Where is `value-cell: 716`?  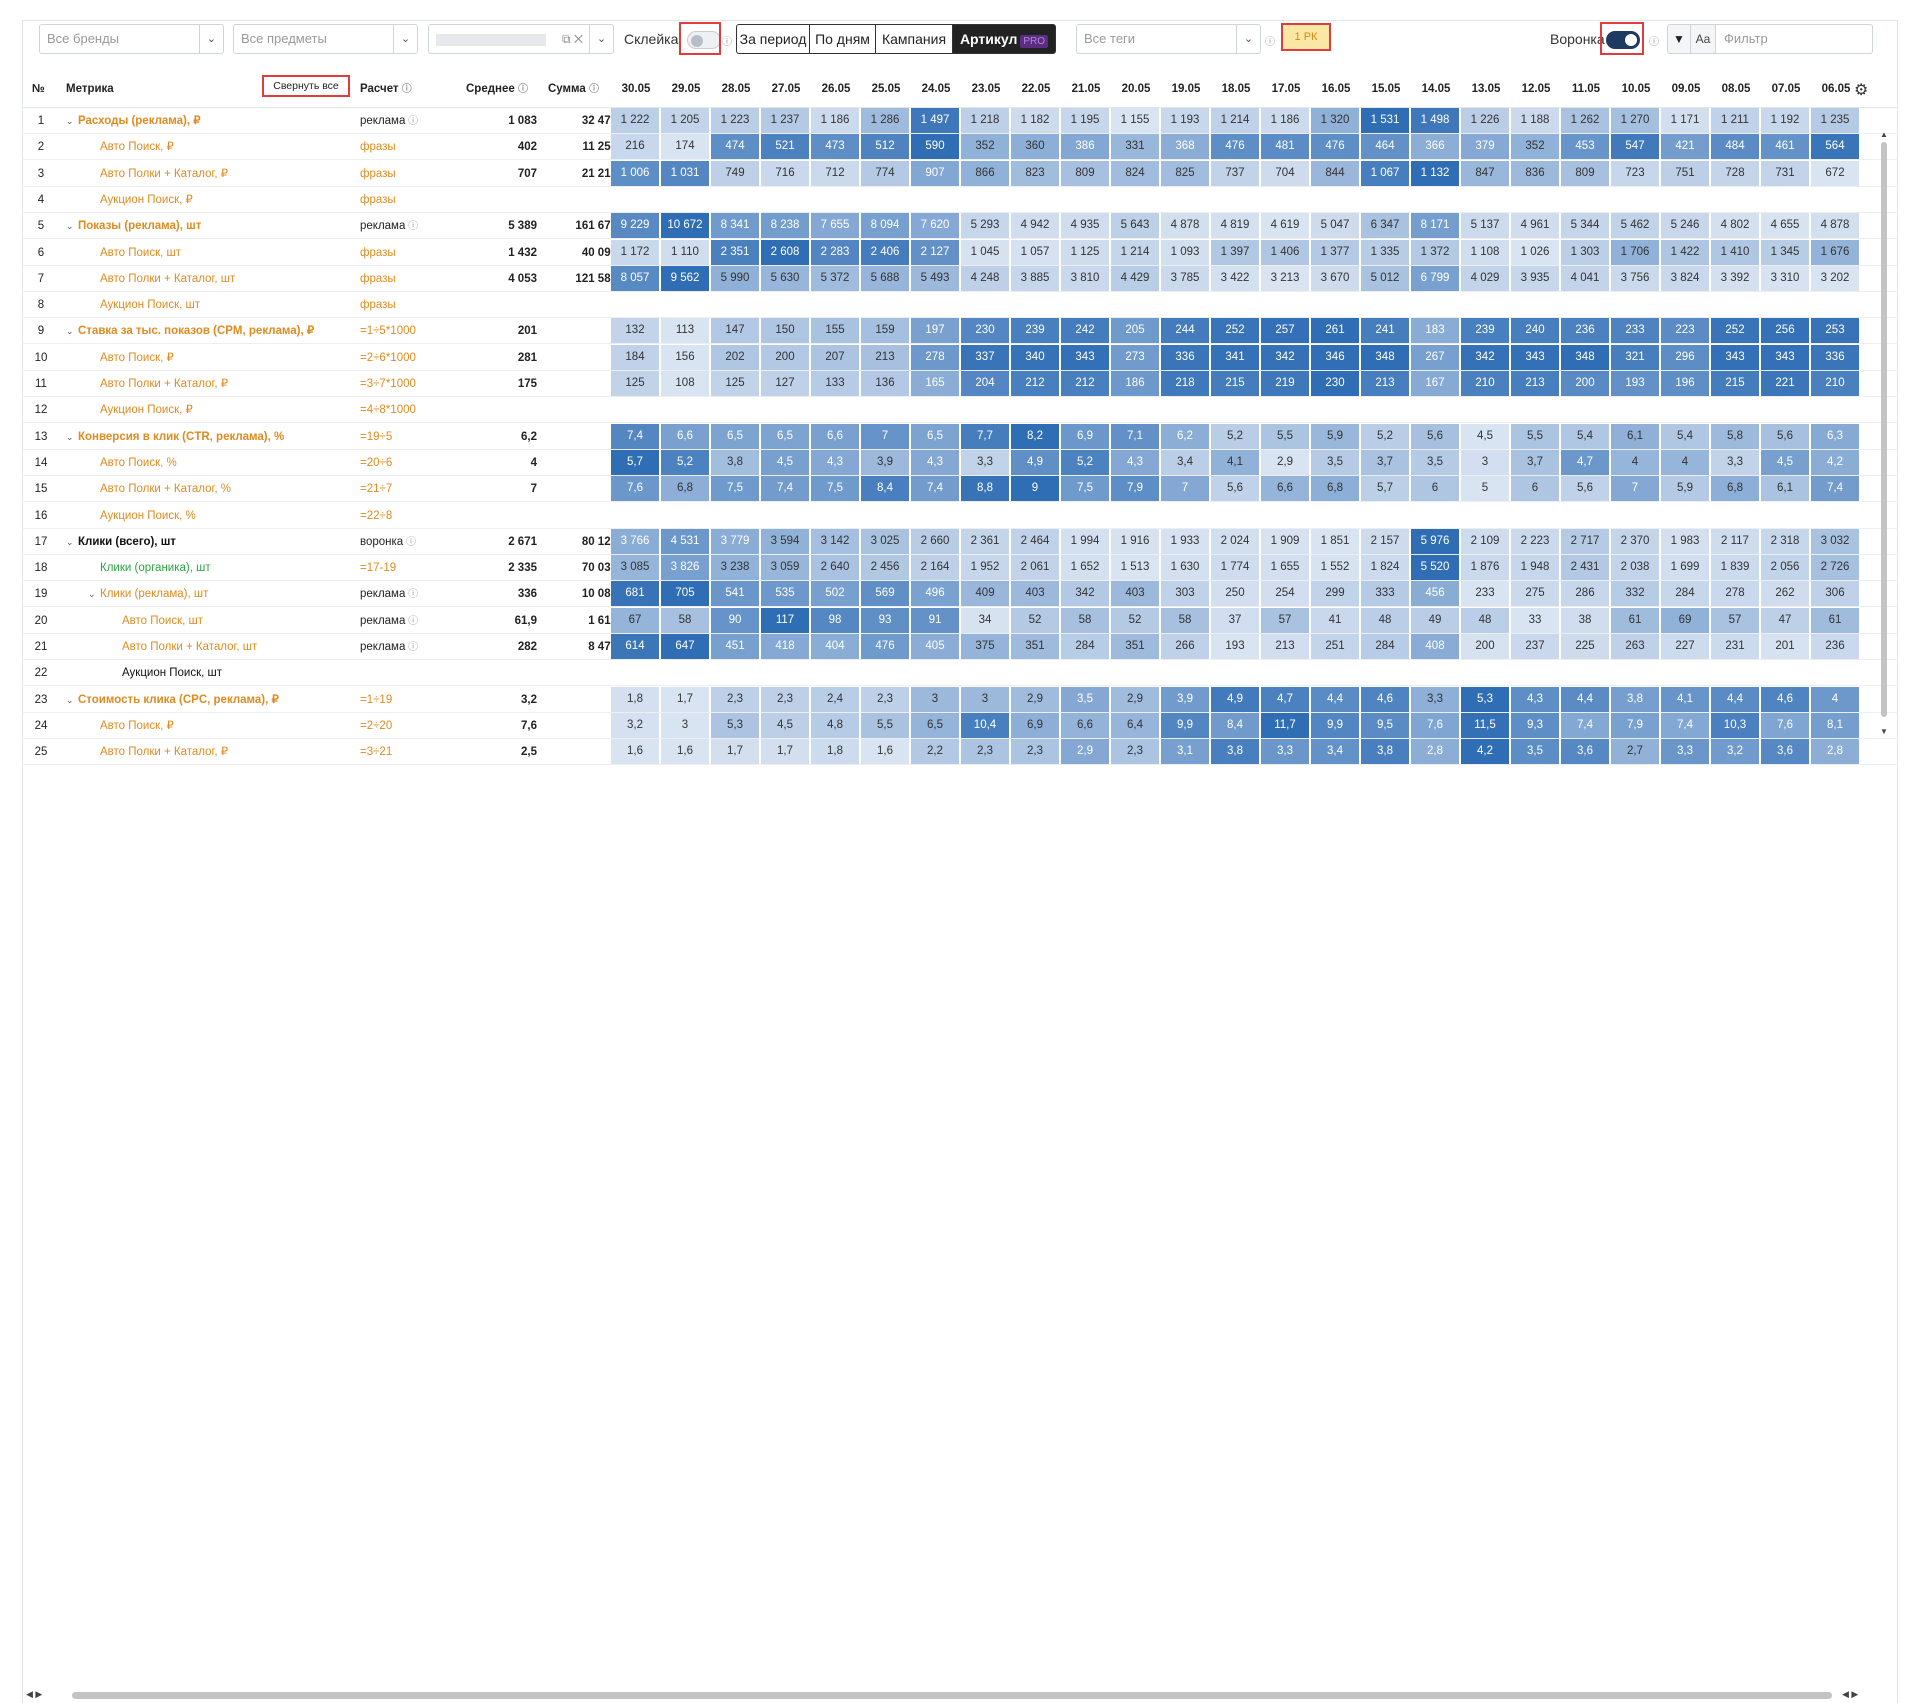
value-cell: 716 is located at coordinates (785, 173).